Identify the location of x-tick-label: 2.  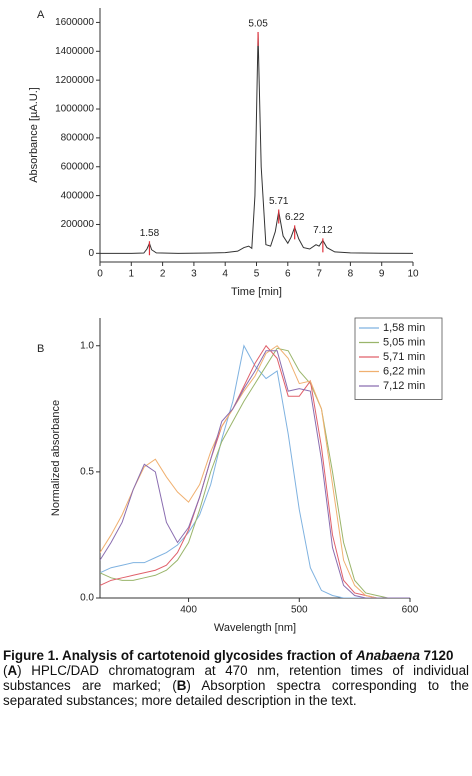
(163, 274).